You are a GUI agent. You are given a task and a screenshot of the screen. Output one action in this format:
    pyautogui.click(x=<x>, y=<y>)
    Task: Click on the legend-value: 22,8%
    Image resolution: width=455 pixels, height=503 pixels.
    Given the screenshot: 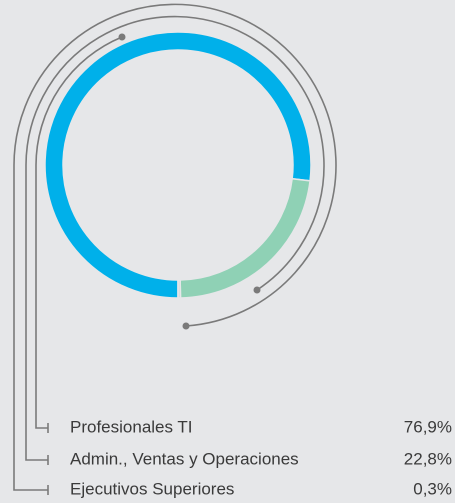 What is the action you would take?
    pyautogui.click(x=428, y=458)
    